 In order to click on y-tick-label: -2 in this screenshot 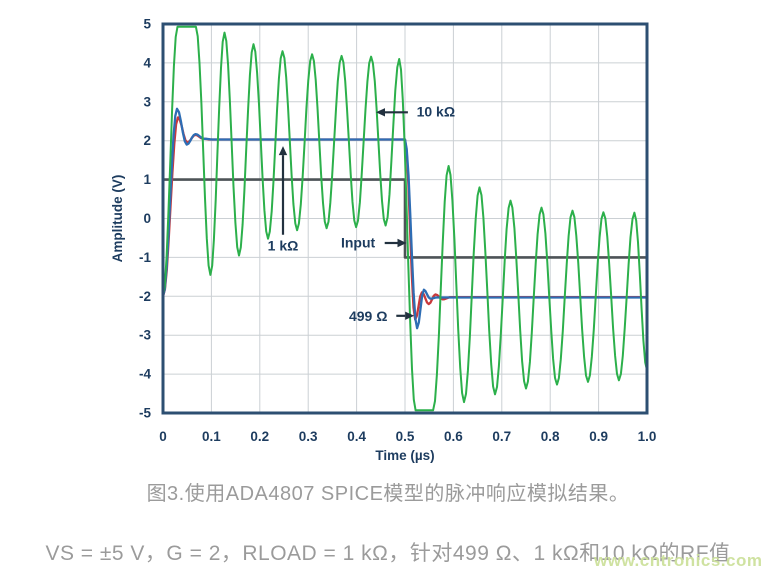, I will do `click(145, 296)`.